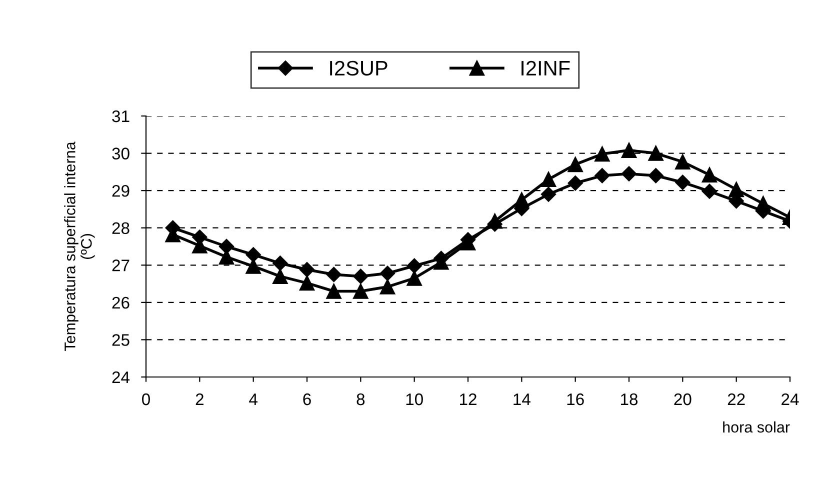 This screenshot has height=477, width=830. What do you see at coordinates (121, 377) in the screenshot?
I see `y-tick-label: 24` at bounding box center [121, 377].